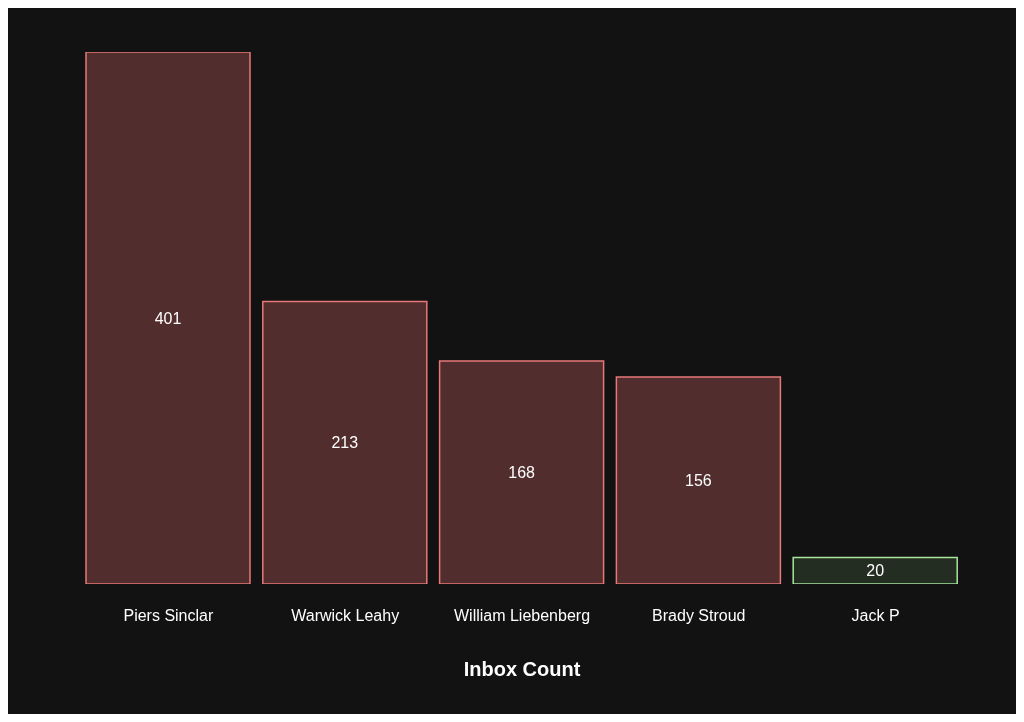 The image size is (1024, 722). I want to click on data-label: 213, so click(345, 443).